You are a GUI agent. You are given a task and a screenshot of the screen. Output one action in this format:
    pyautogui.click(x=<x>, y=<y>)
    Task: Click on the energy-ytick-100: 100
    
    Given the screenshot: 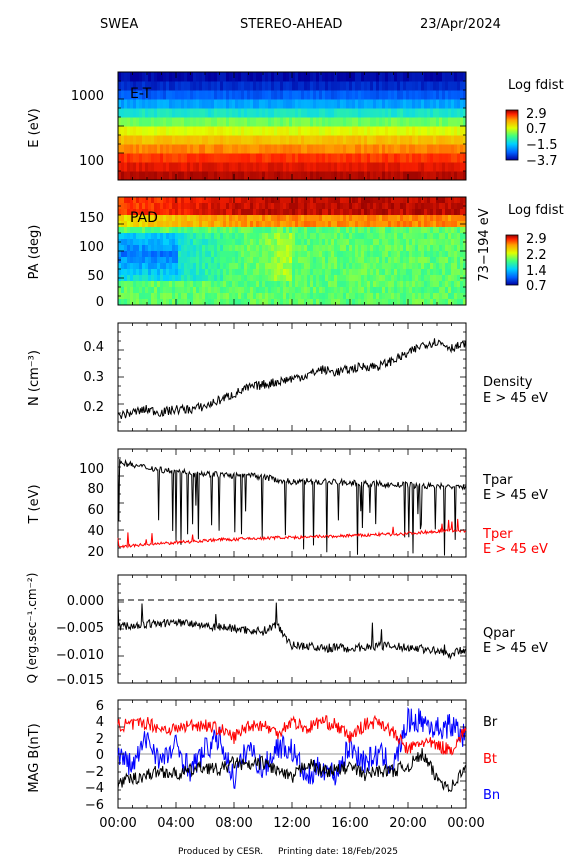 What is the action you would take?
    pyautogui.click(x=91, y=161)
    